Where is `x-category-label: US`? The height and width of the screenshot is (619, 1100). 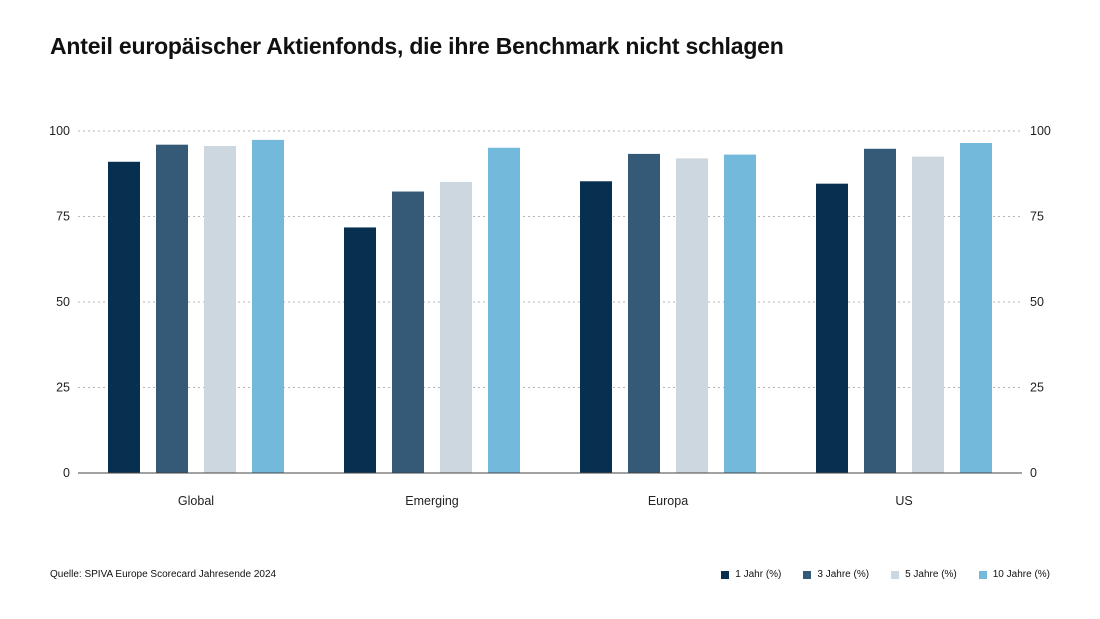 x-category-label: US is located at coordinates (903, 501).